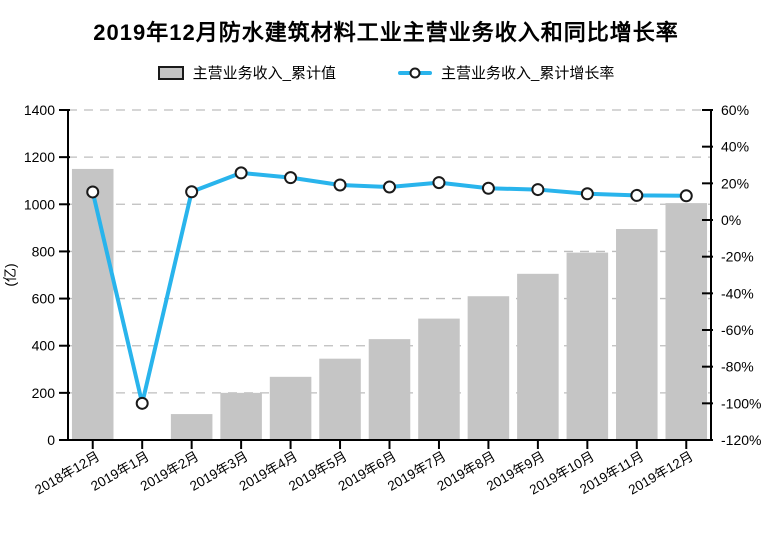 Image resolution: width=772 pixels, height=549 pixels. What do you see at coordinates (735, 110) in the screenshot?
I see `right-tick-label: 60%` at bounding box center [735, 110].